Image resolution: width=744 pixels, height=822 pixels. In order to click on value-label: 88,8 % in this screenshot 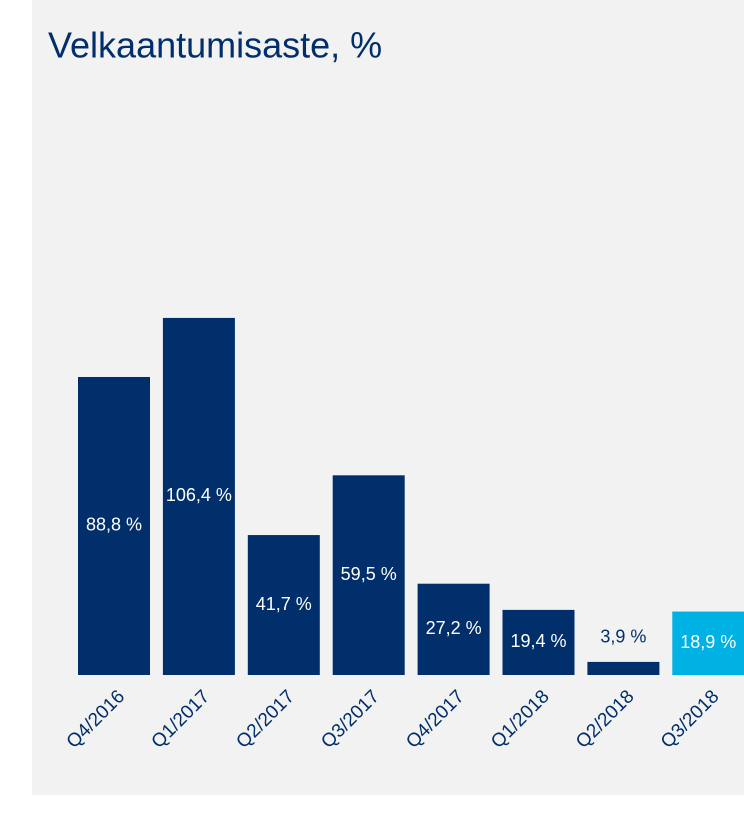, I will do `click(114, 525)`.